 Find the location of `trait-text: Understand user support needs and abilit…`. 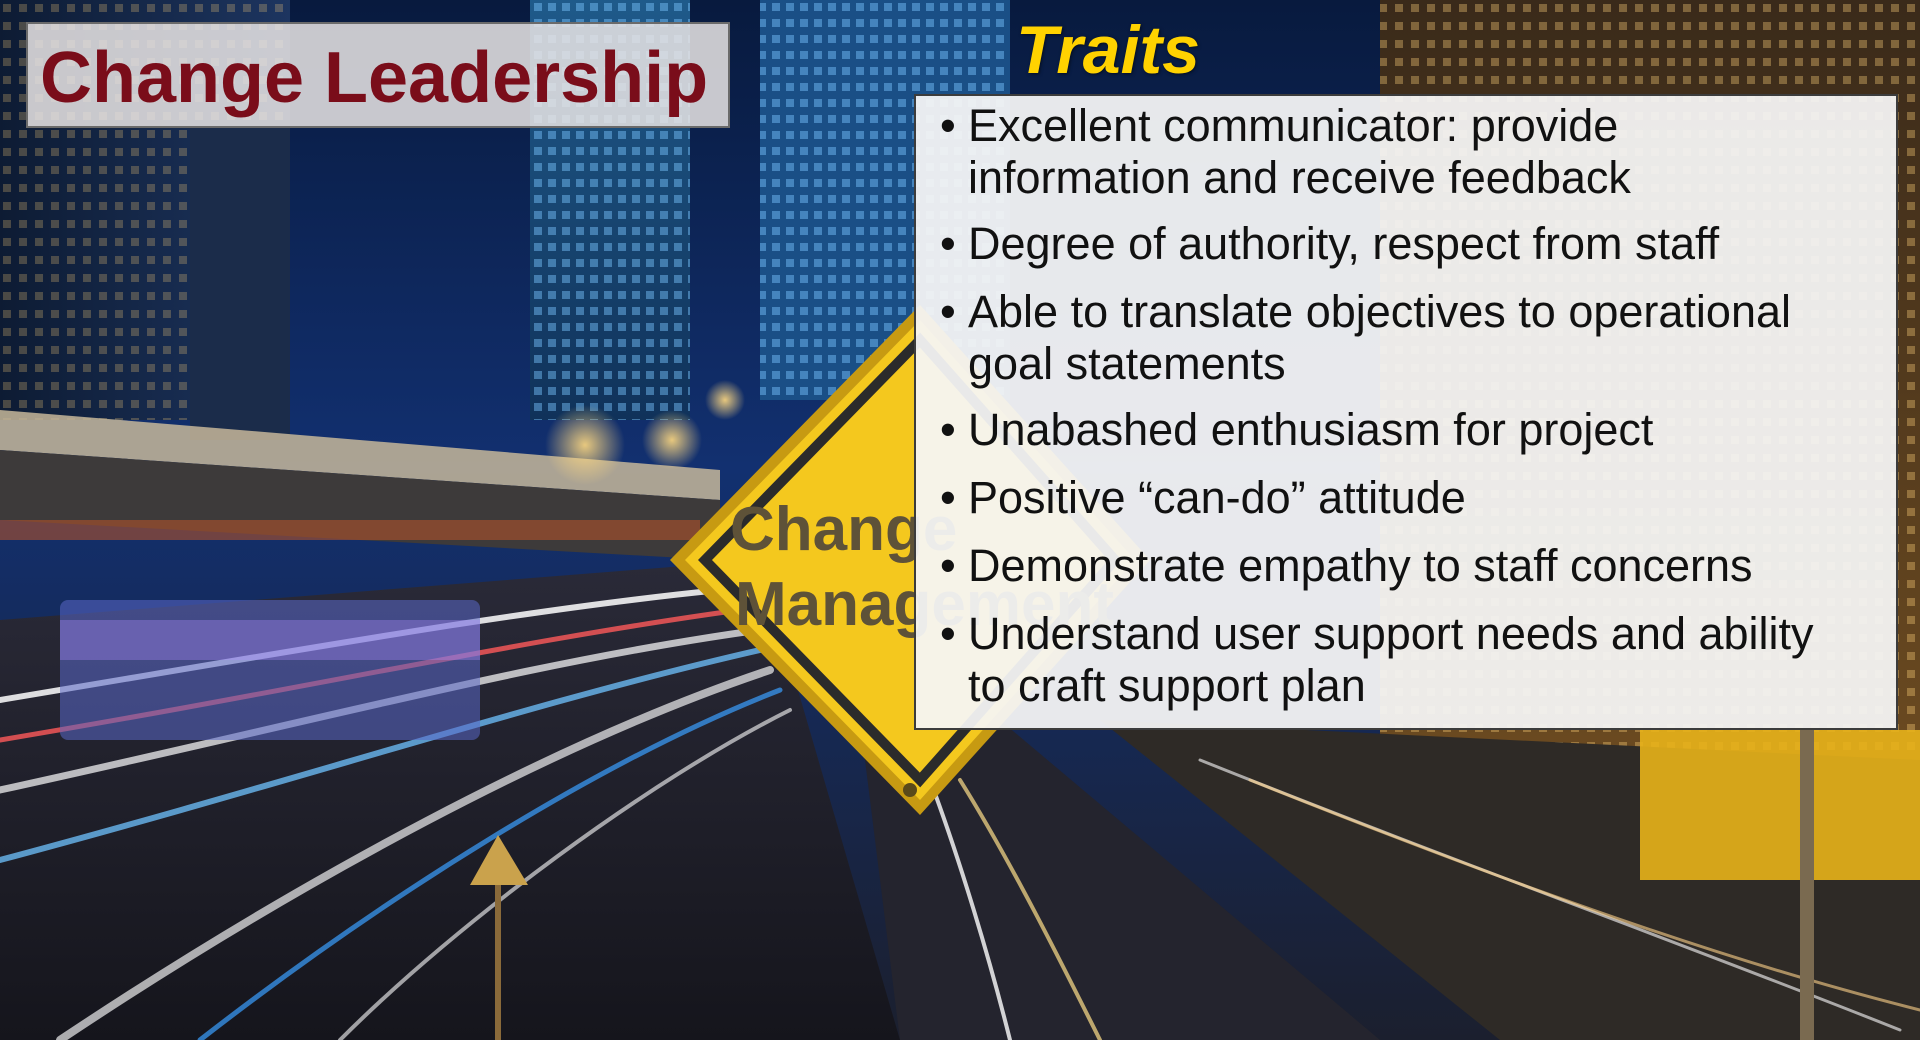

trait-text: Understand user support needs and abilit… is located at coordinates (1391, 659).